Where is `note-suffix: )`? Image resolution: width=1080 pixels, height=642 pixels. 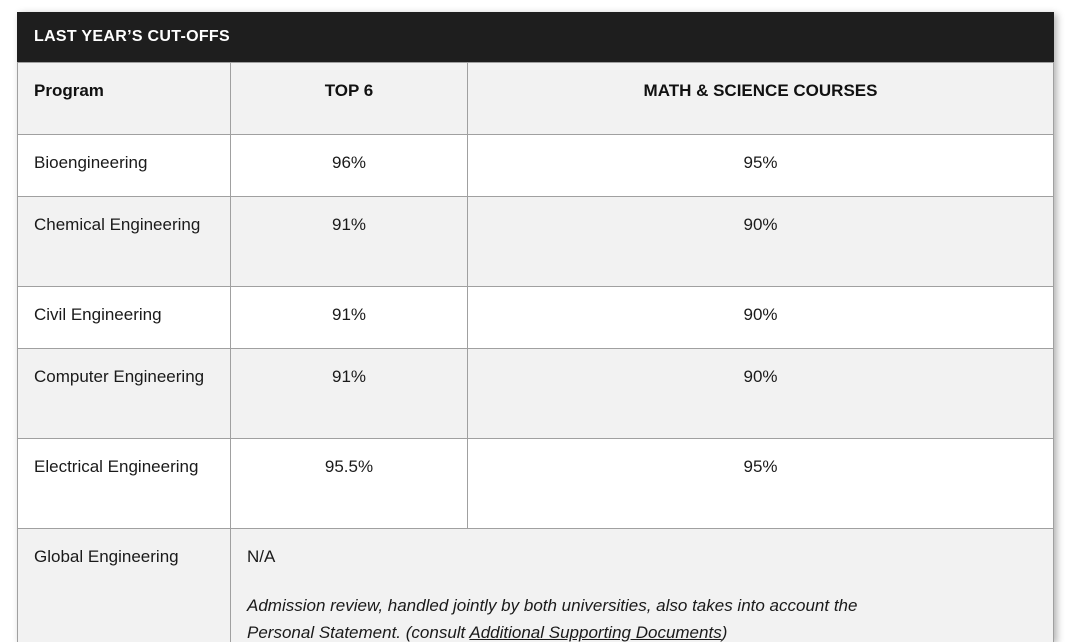
note-suffix: ) is located at coordinates (724, 632).